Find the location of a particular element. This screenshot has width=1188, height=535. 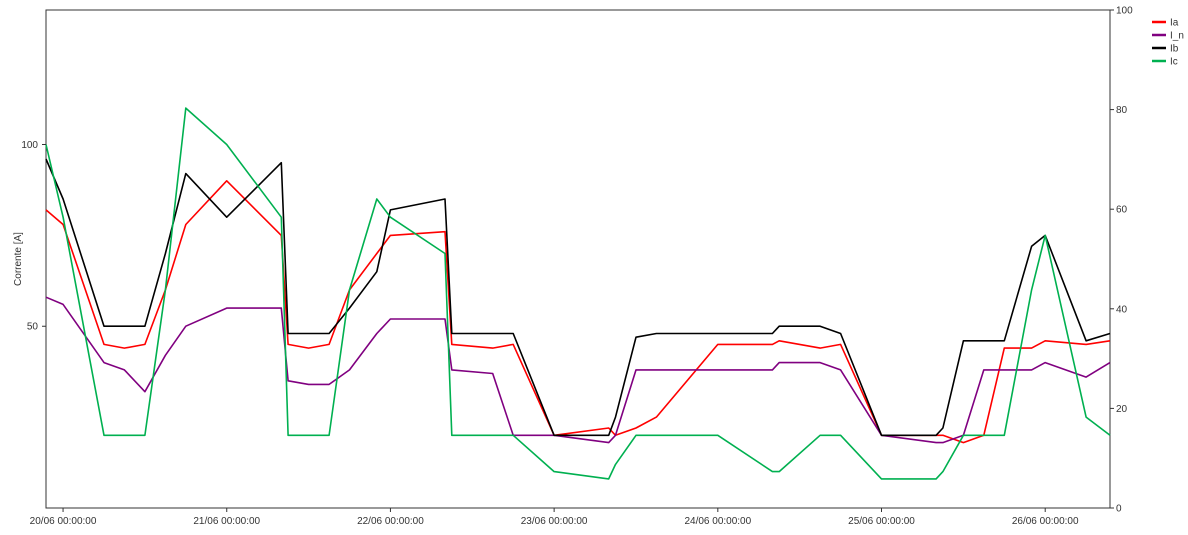

y2-tick-label: 100 is located at coordinates (1124, 11).